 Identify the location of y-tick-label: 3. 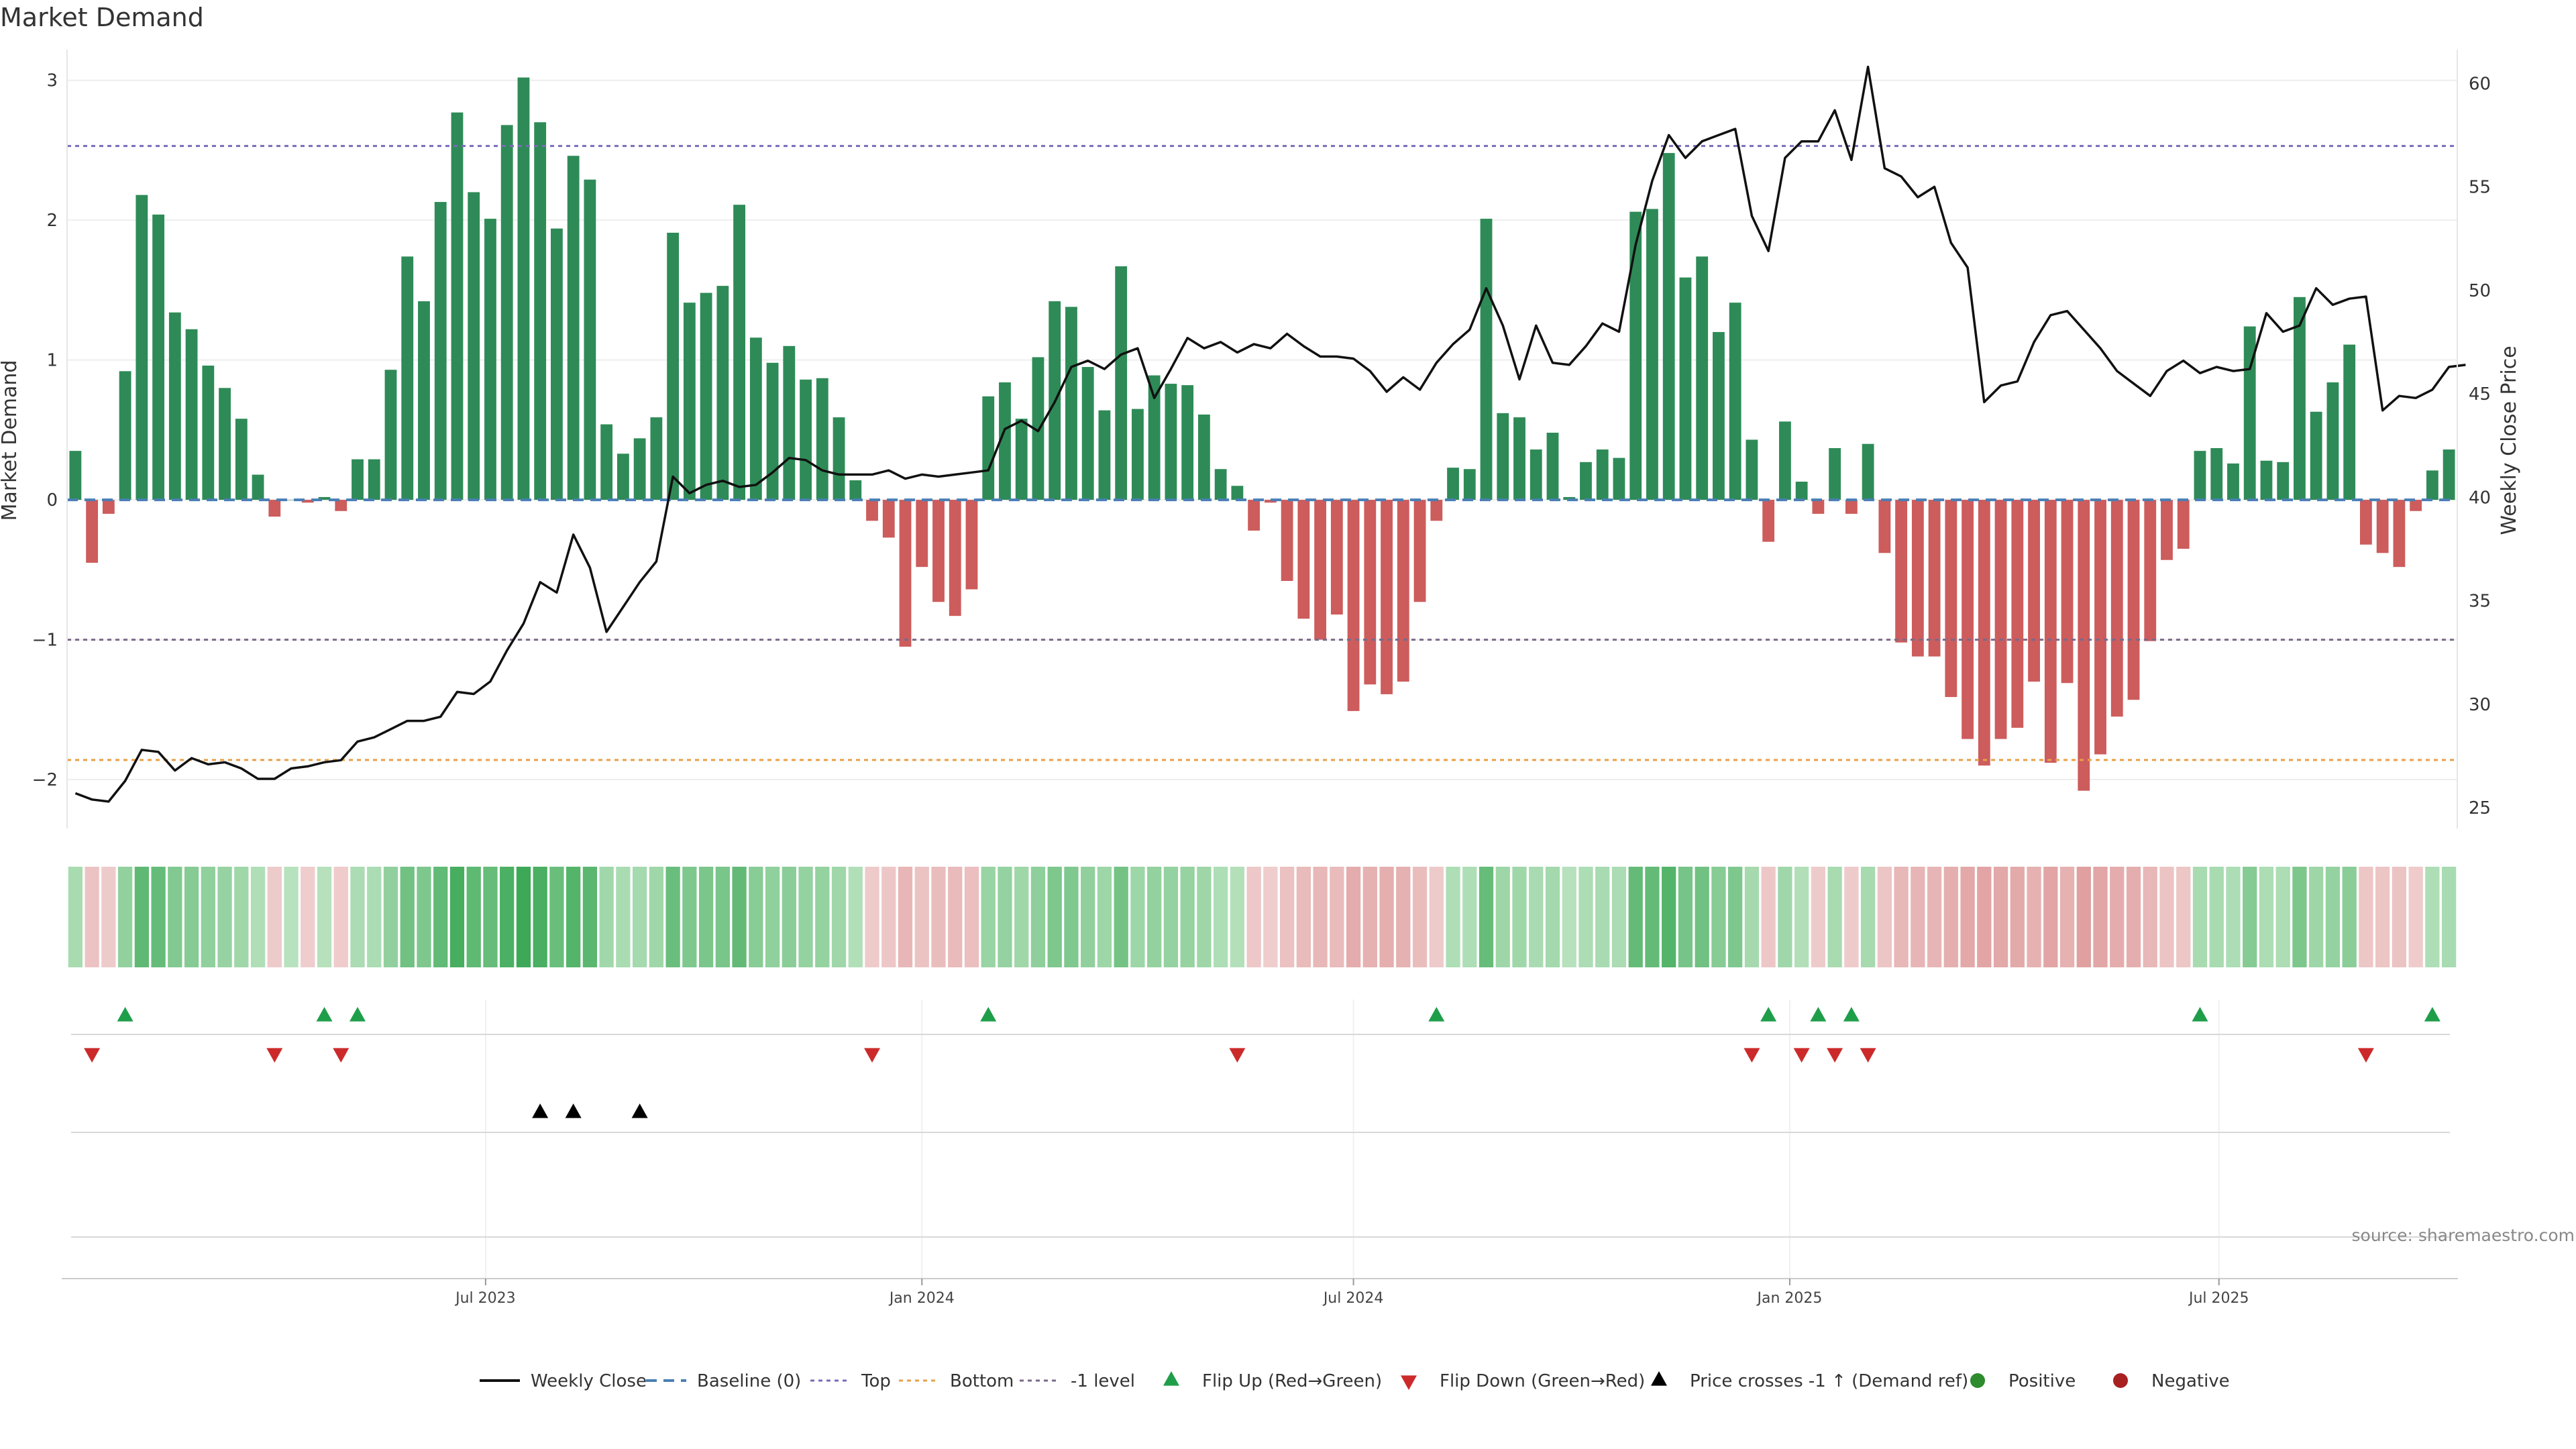
(52, 81).